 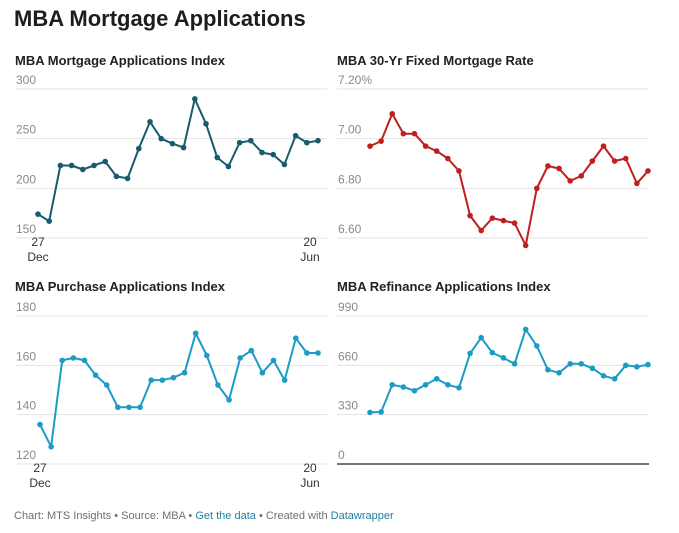 I want to click on chart-2-title: MBA 30-Yr Fixed Mortgage Rate, so click(x=435, y=60).